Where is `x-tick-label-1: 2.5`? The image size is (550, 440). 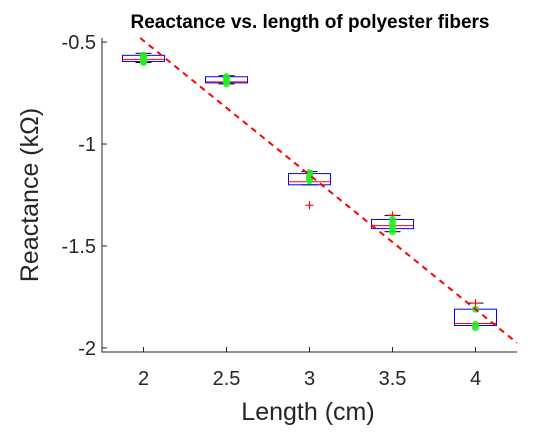
x-tick-label-1: 2.5 is located at coordinates (227, 379).